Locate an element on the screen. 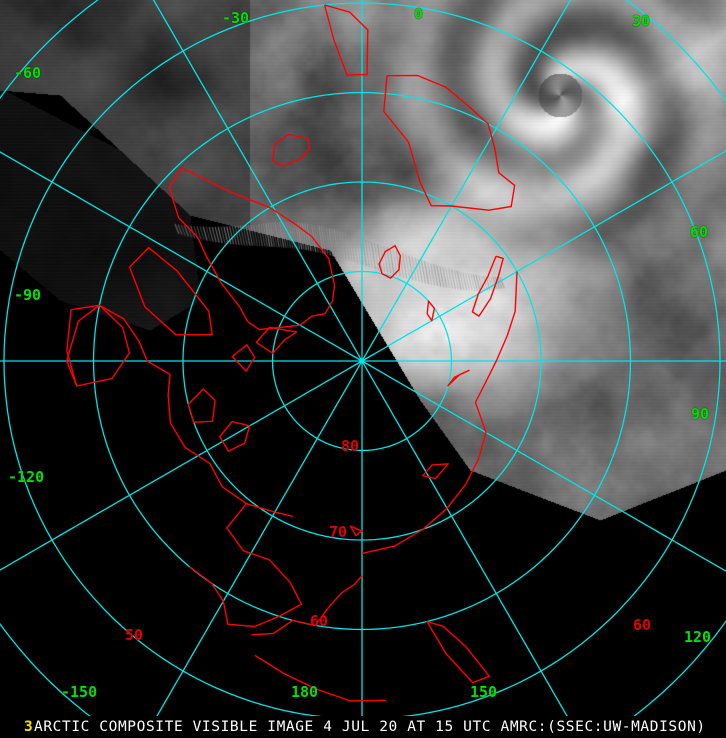 The image size is (726, 738). longitude-label: 150 is located at coordinates (484, 692).